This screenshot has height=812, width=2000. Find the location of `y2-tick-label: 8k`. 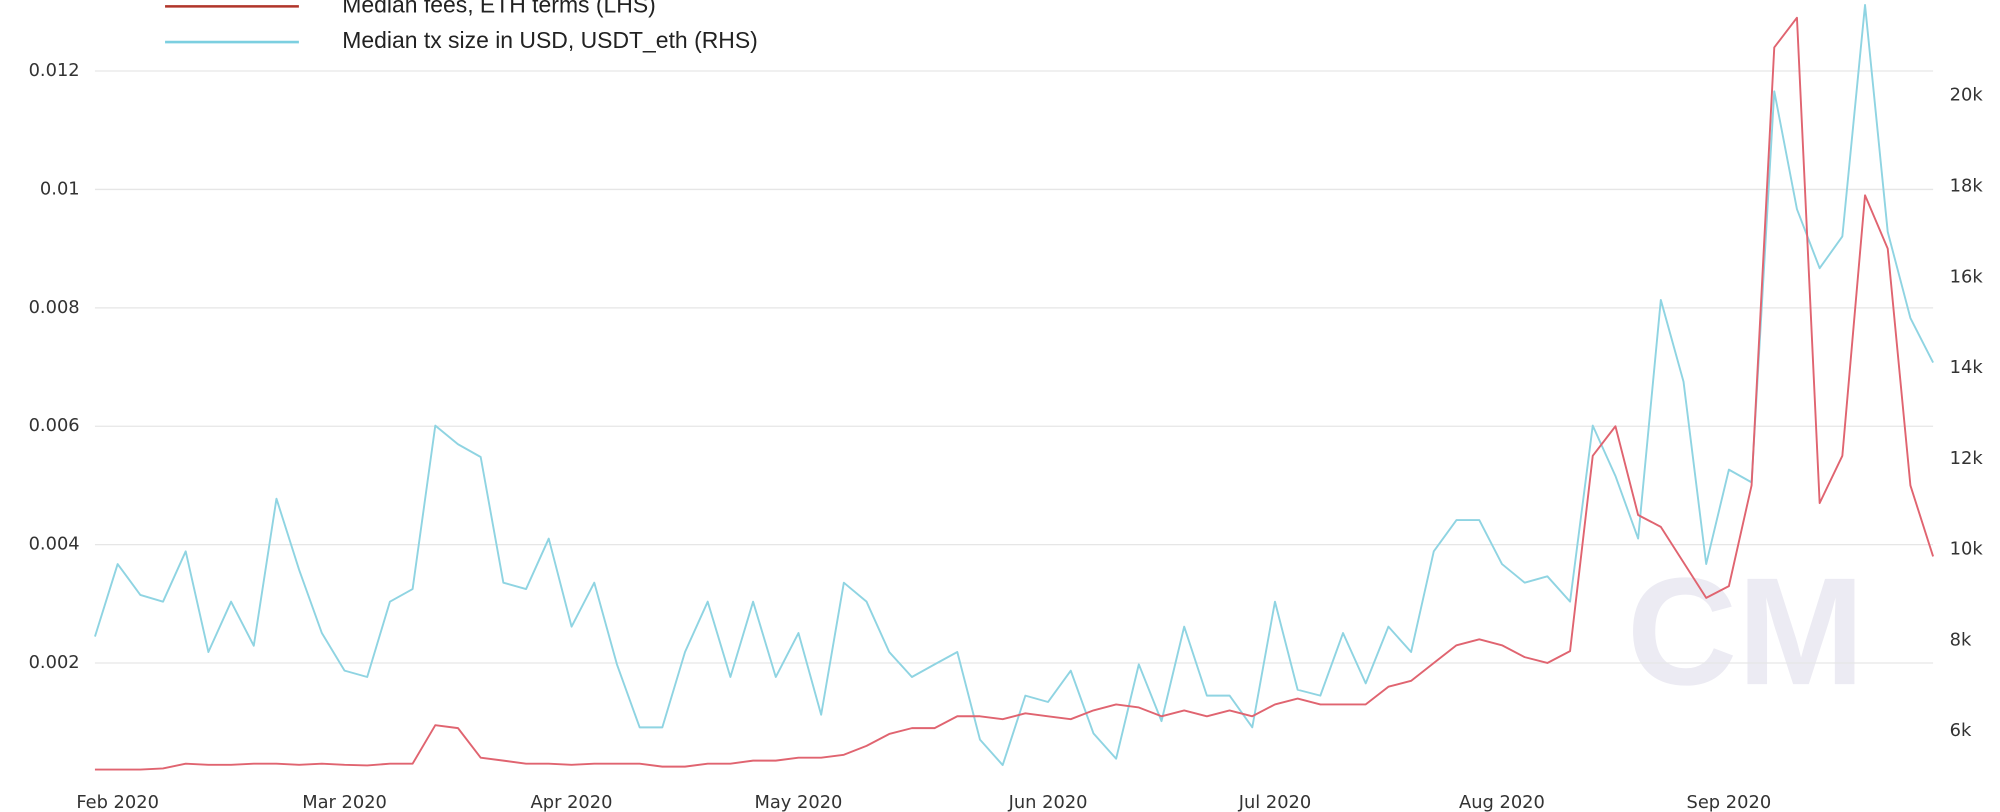

y2-tick-label: 8k is located at coordinates (1961, 639).